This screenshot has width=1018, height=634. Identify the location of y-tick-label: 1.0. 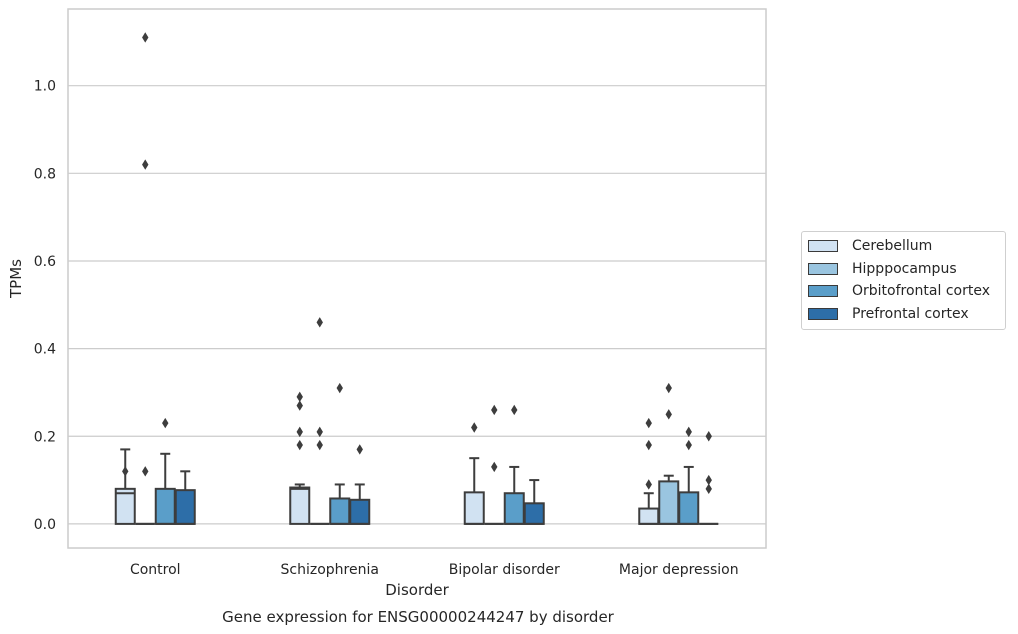
(45, 87).